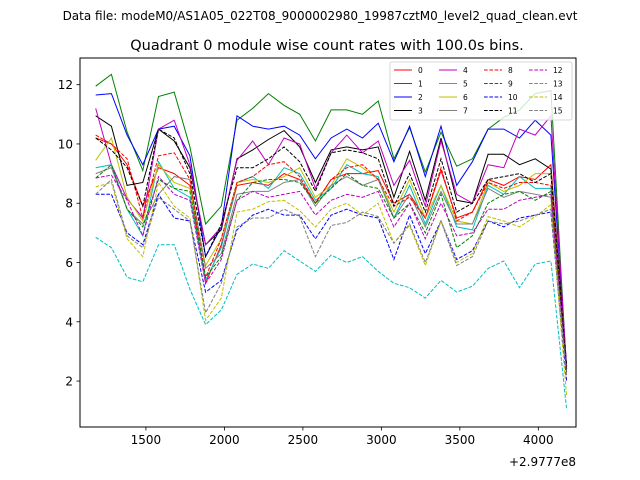 This screenshot has width=640, height=480. Describe the element at coordinates (381, 440) in the screenshot. I see `x-tick-label: 3000` at that location.